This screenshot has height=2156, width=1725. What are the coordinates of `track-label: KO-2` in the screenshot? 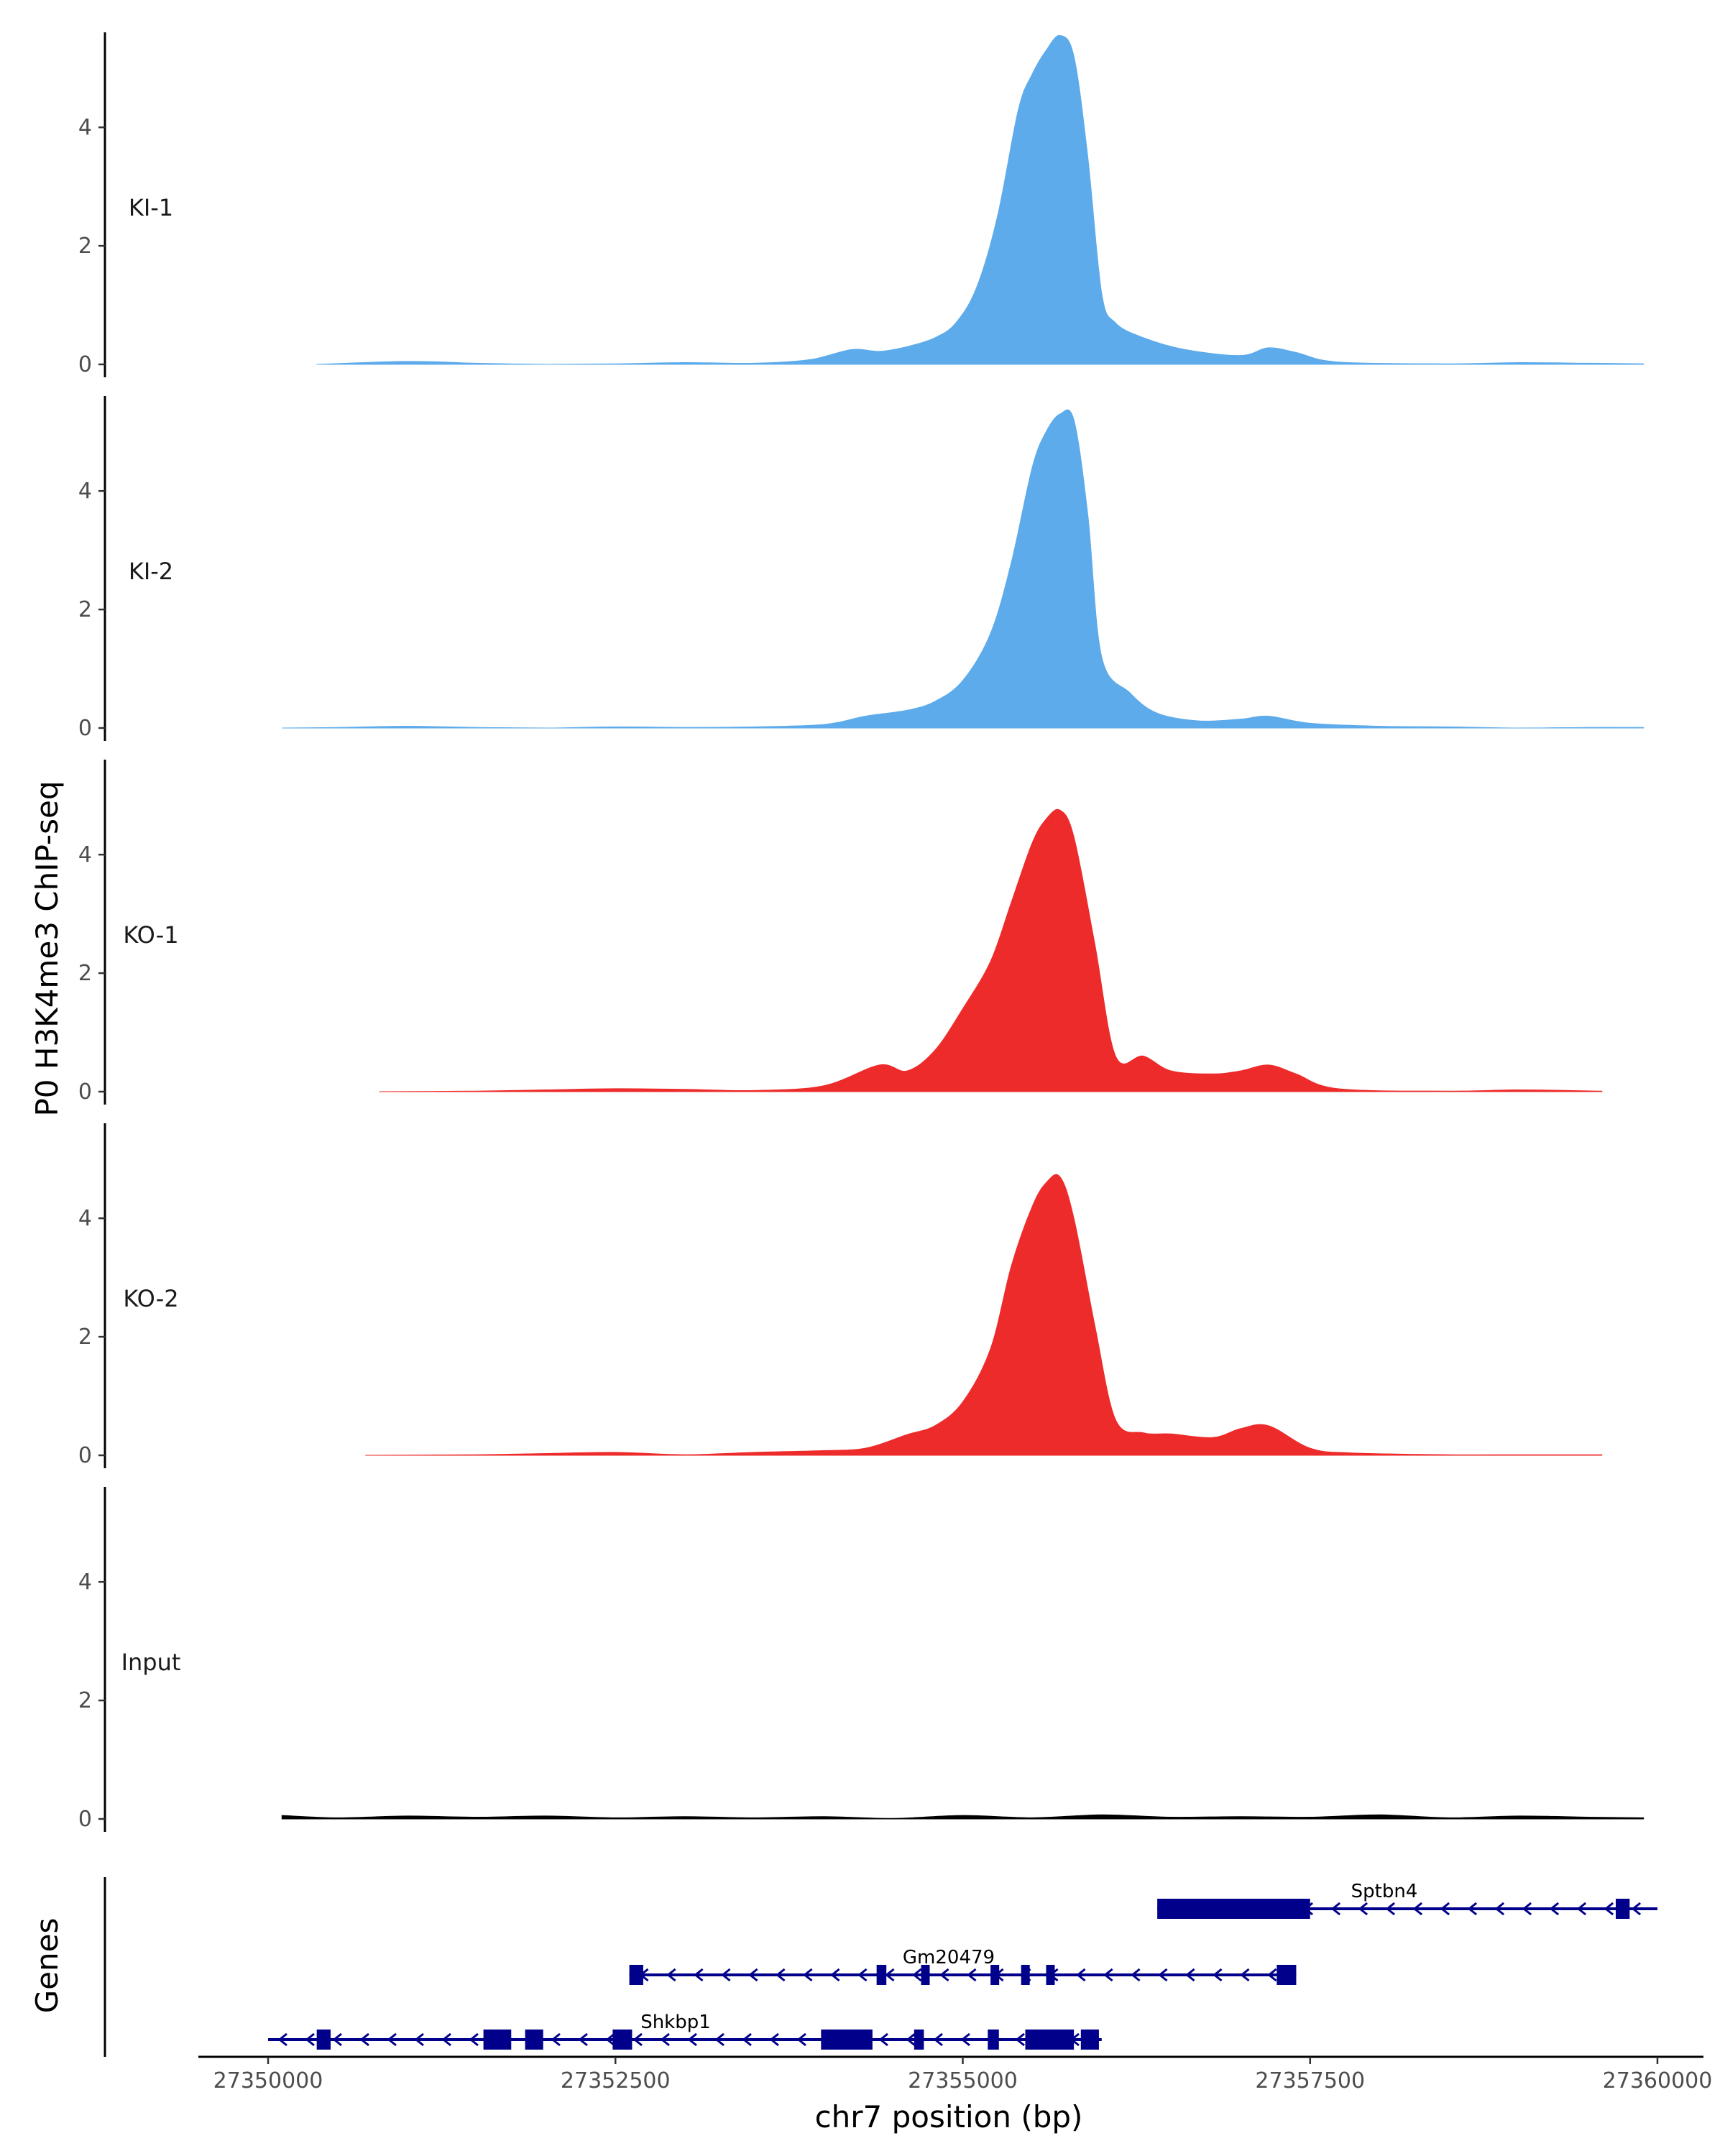 It's located at (150, 1299).